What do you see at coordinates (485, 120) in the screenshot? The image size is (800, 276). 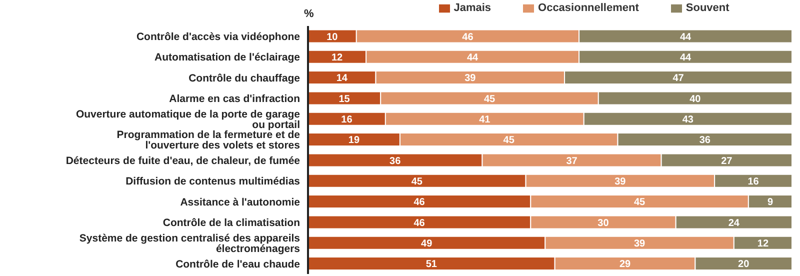 I see `data-label: 41` at bounding box center [485, 120].